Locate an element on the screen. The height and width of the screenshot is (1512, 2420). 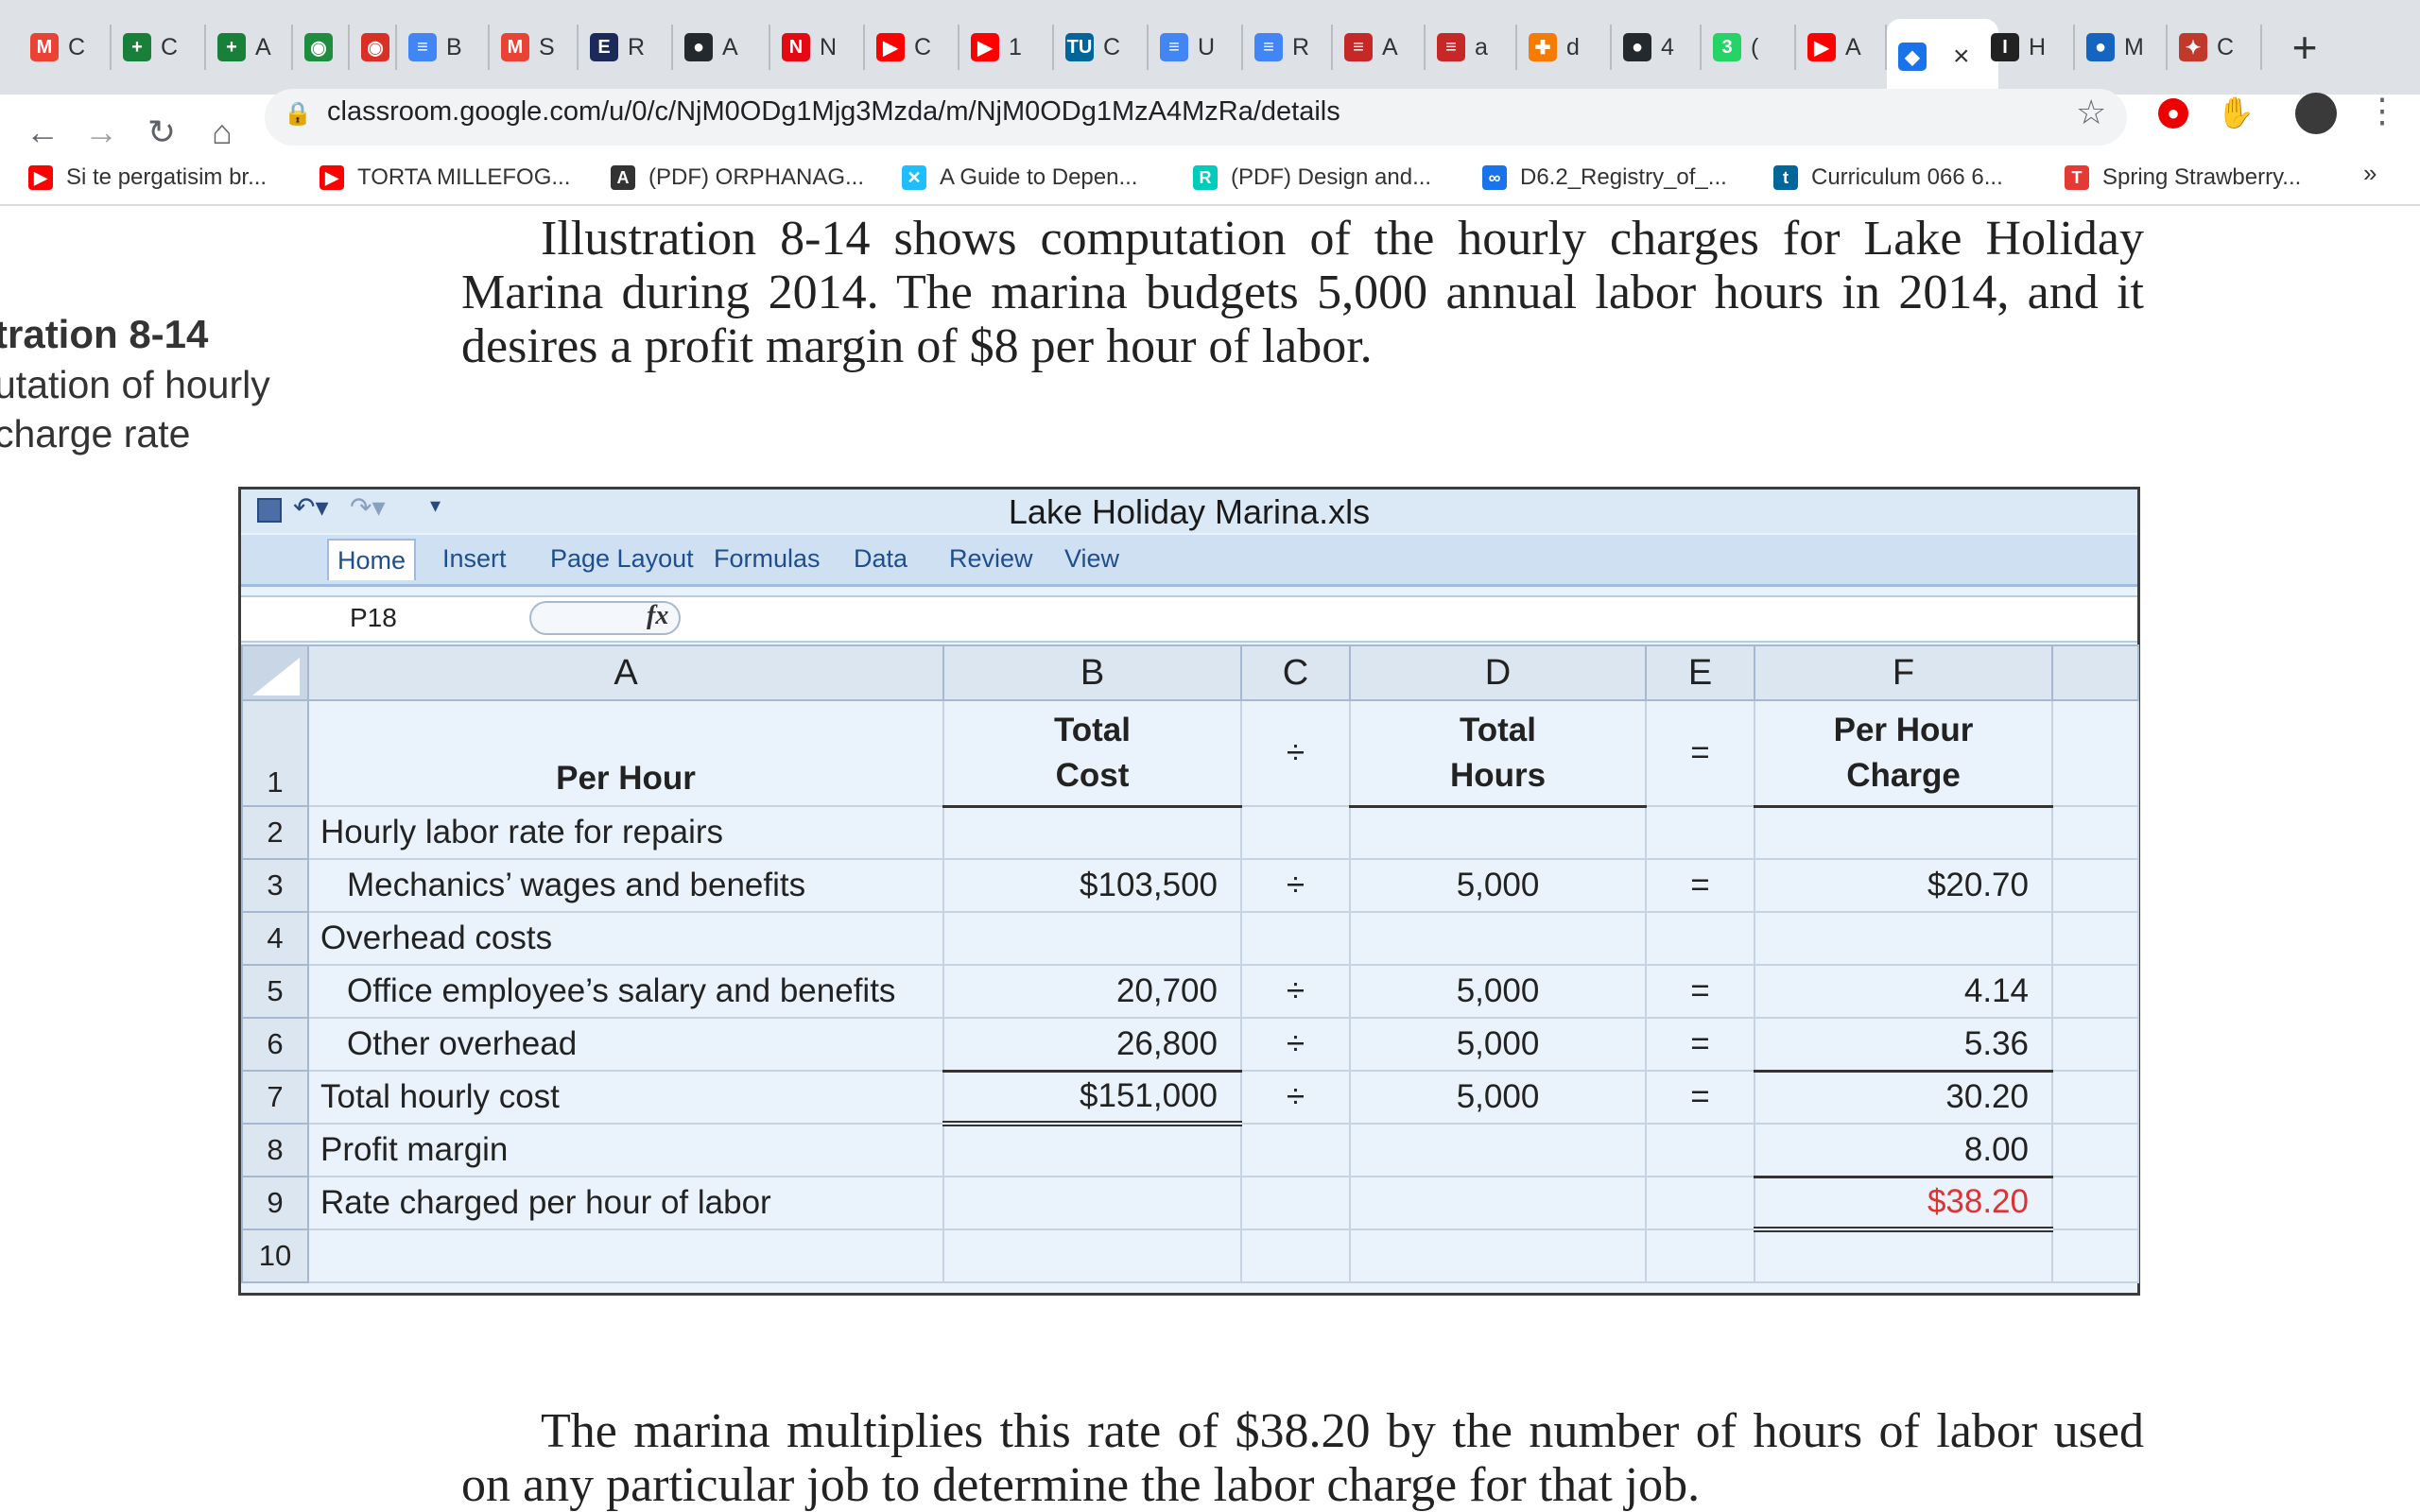
header-equals-sign: = is located at coordinates (1700, 753).